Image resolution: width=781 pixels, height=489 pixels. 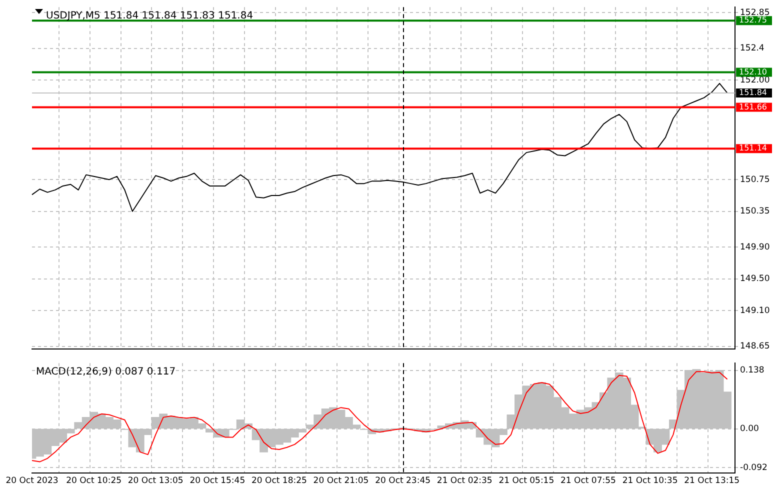 What do you see at coordinates (749, 429) in the screenshot?
I see `y-tick-label: 0.00` at bounding box center [749, 429].